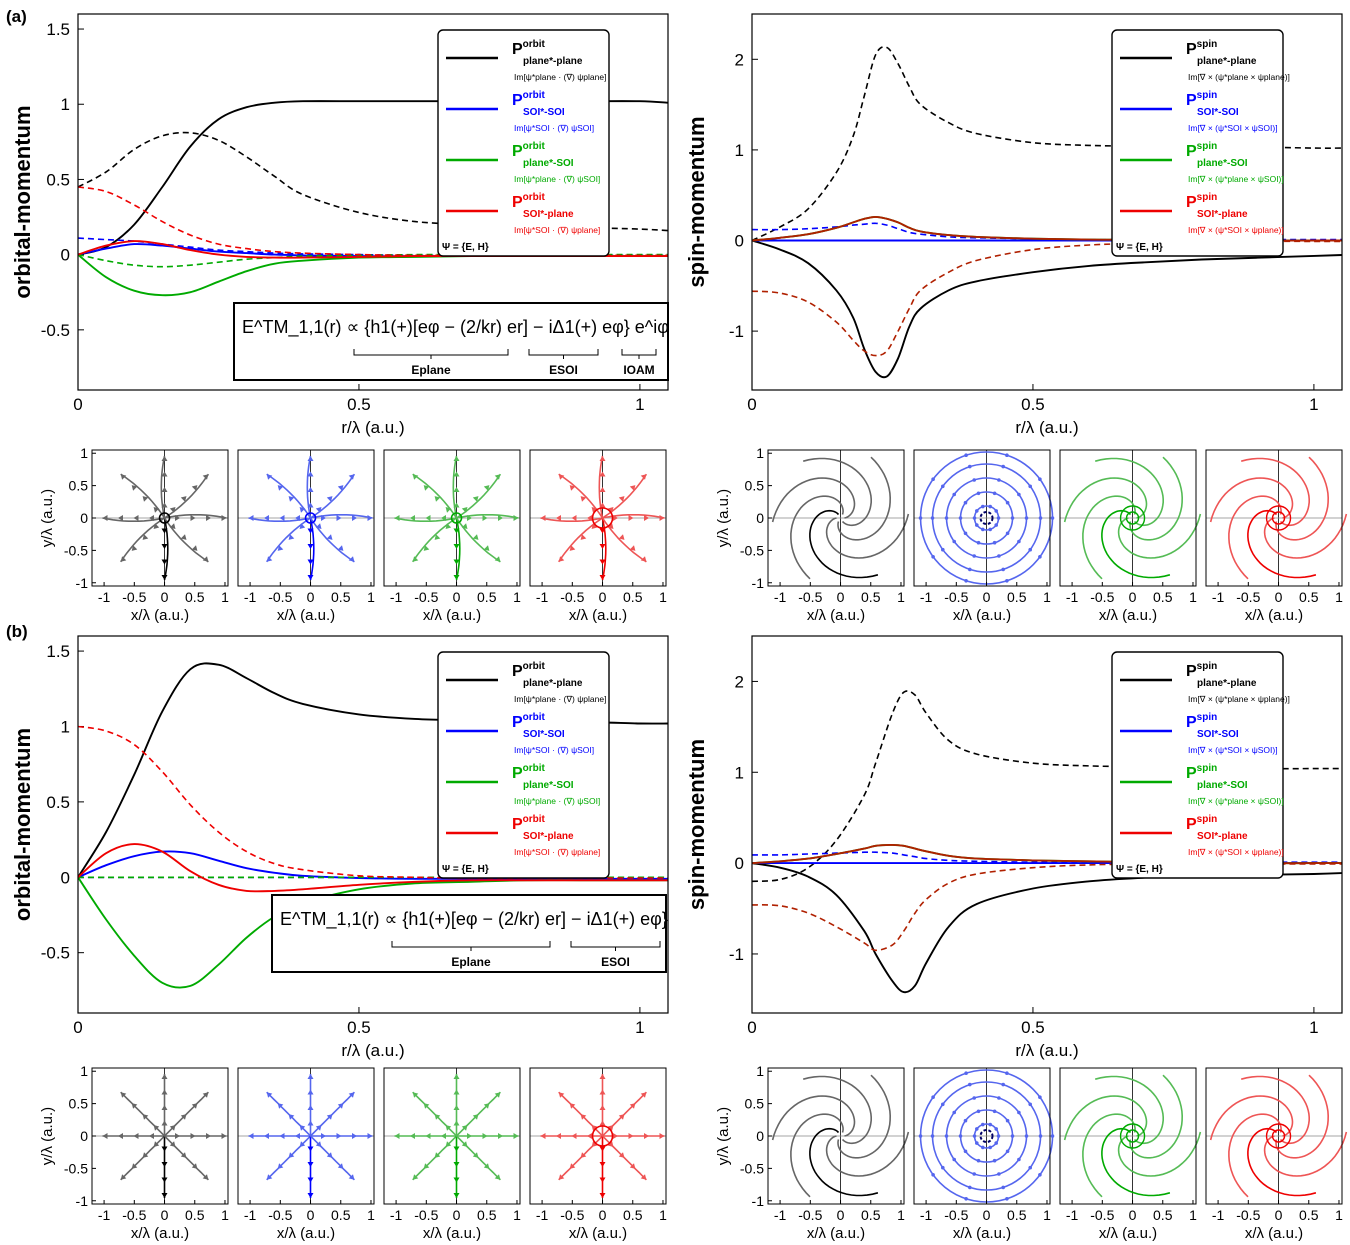  I want to click on legend-formula: Im[∇ × (ψ*plane × ψplane)], so click(1239, 699).